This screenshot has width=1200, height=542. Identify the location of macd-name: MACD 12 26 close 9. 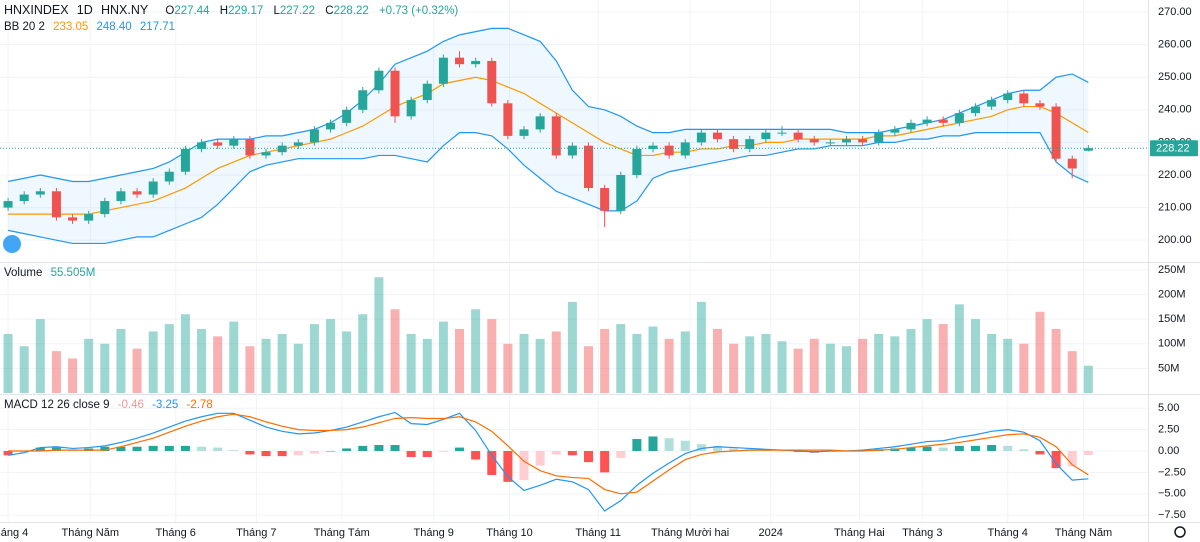
(57, 405).